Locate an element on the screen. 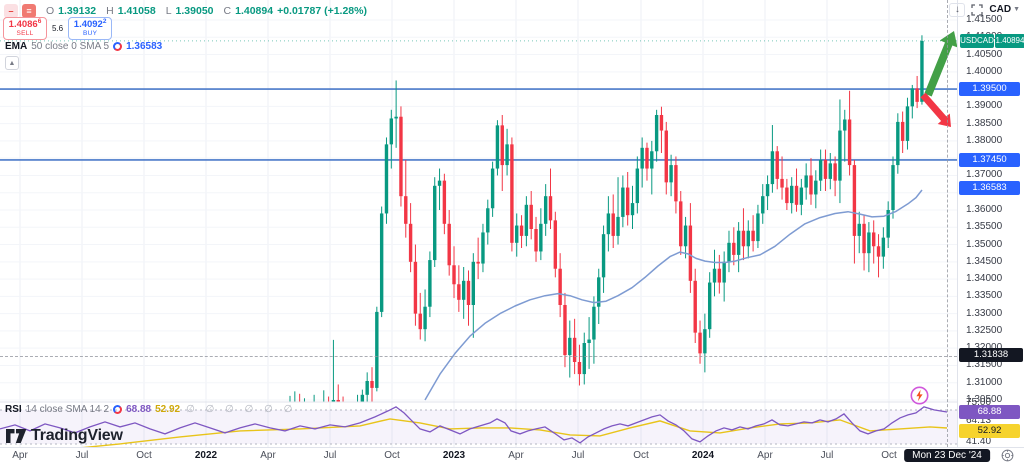 The image size is (1024, 463). crosshair-time-label: Mon 23 Dec '24 is located at coordinates (947, 455).